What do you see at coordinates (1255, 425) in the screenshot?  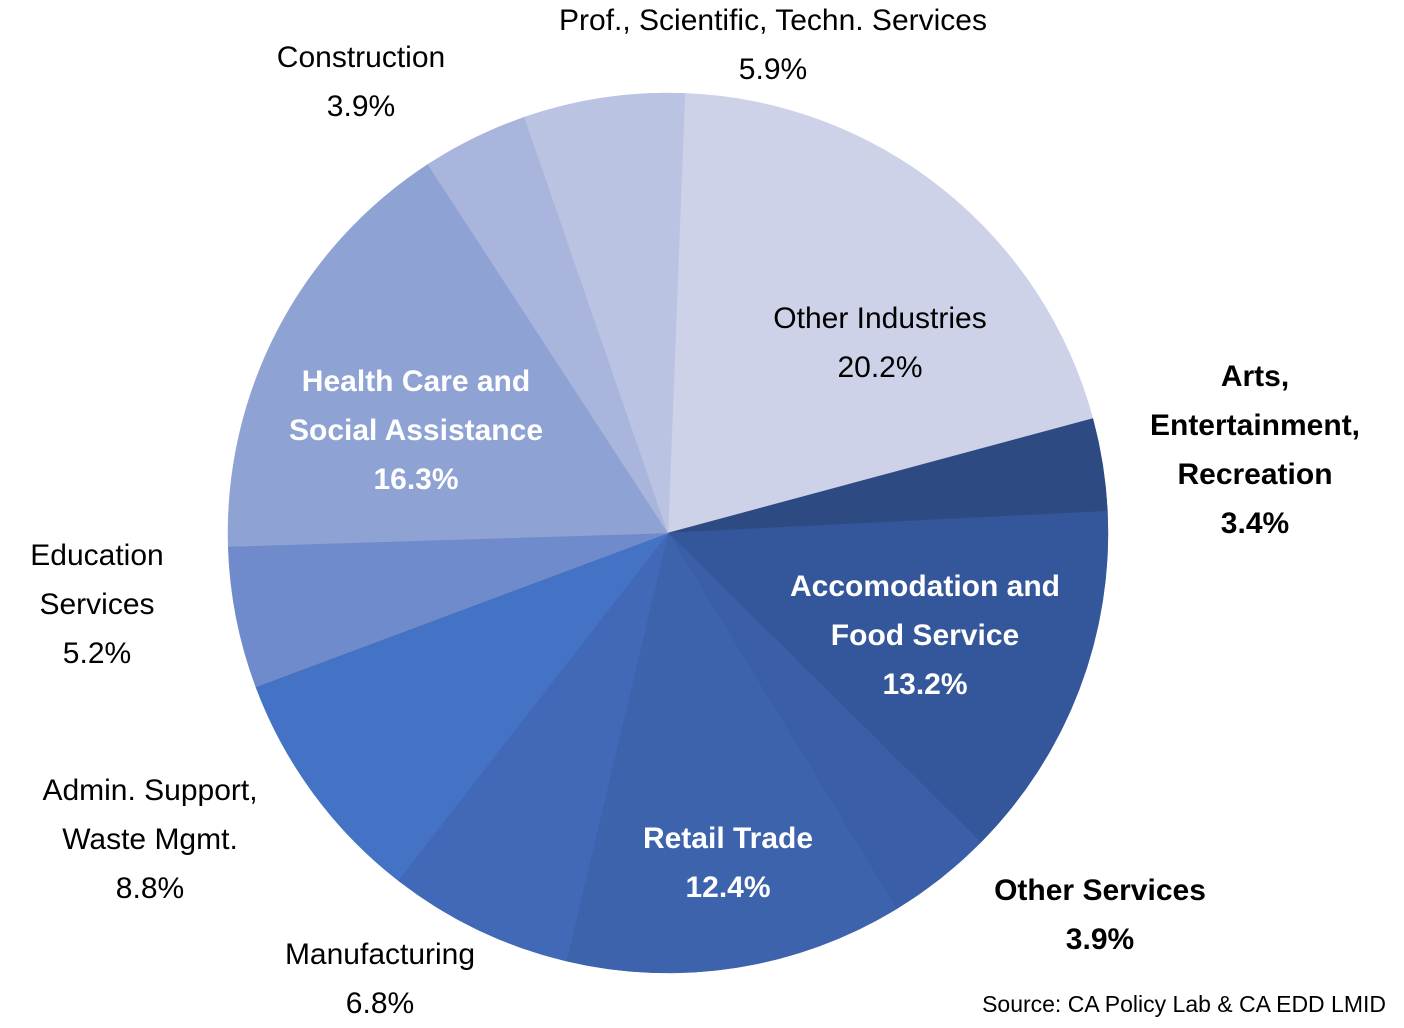 I see `category-label: Arts, Entertainment, Recreation` at bounding box center [1255, 425].